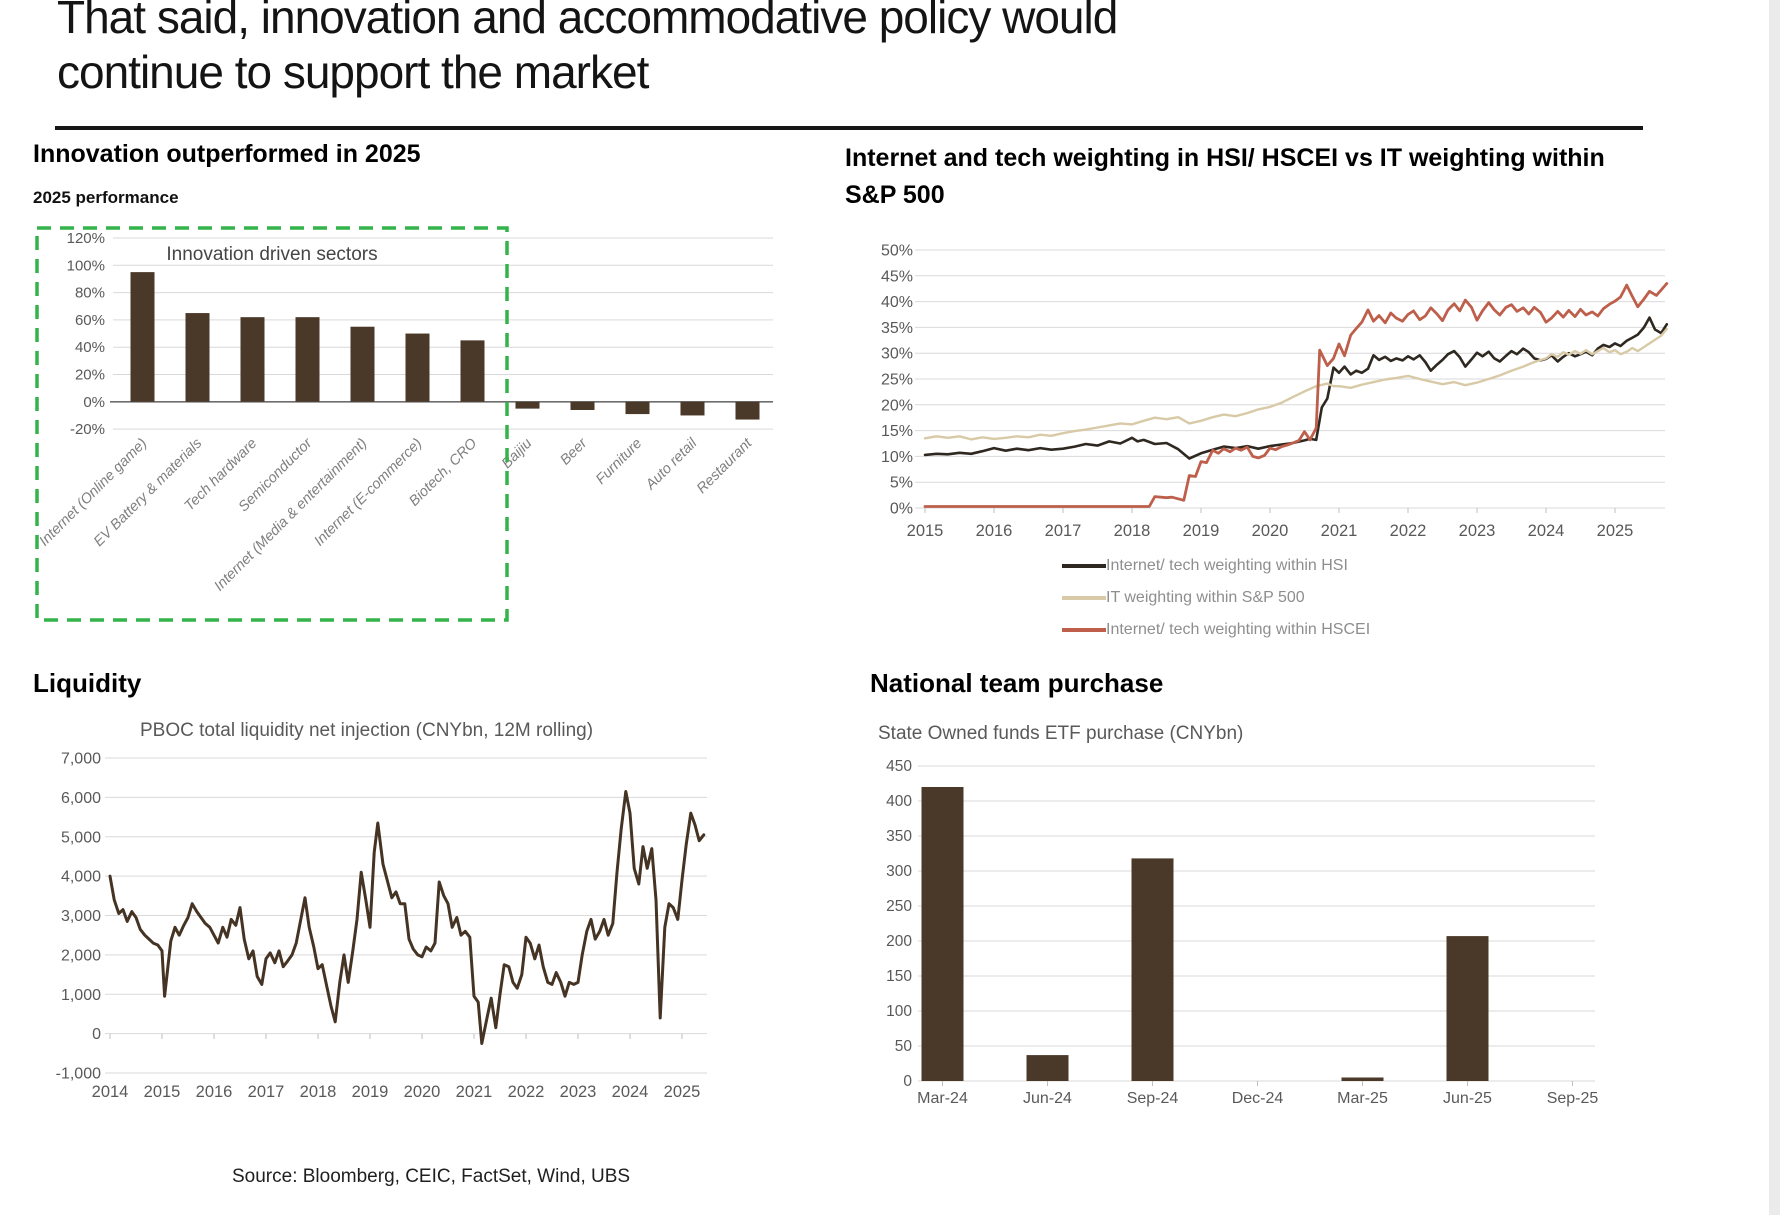  What do you see at coordinates (86, 238) in the screenshot?
I see `svg-text: 120%` at bounding box center [86, 238].